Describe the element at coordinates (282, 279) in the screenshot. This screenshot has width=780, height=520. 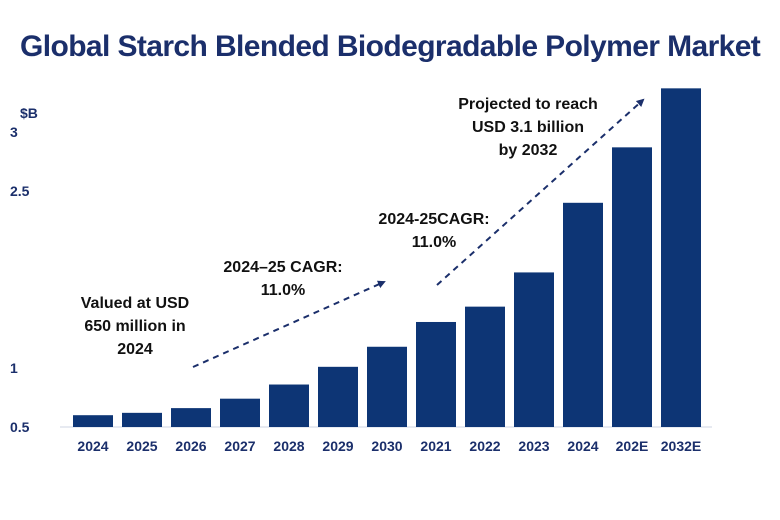
I see `annotation-cagr-1: 2024–25 CAGR: 11.0%` at that location.